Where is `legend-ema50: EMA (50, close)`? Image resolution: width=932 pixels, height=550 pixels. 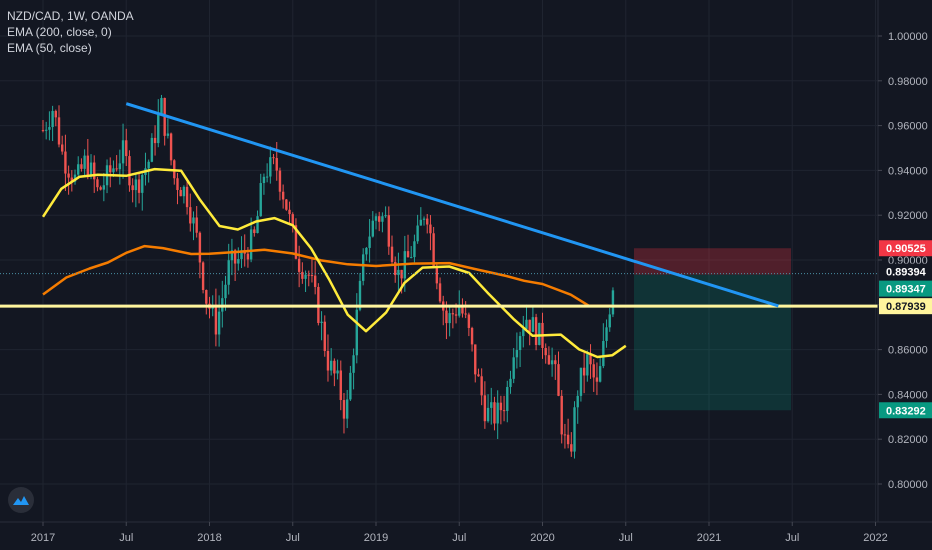
legend-ema50: EMA (50, close) is located at coordinates (49, 48).